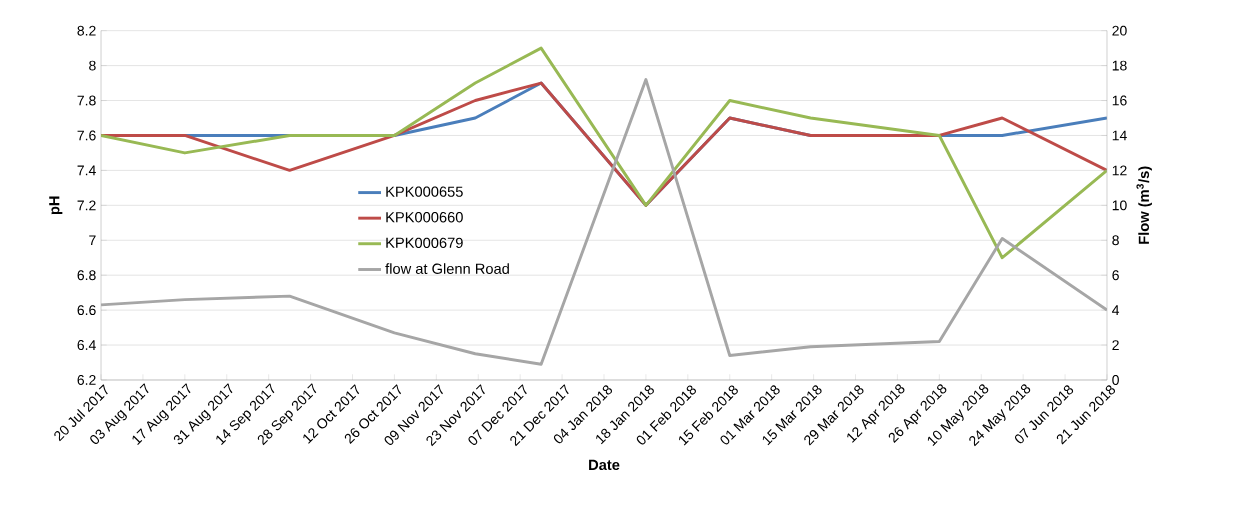 This screenshot has width=1234, height=517. I want to click on y-tick-label: 8, so click(92, 65).